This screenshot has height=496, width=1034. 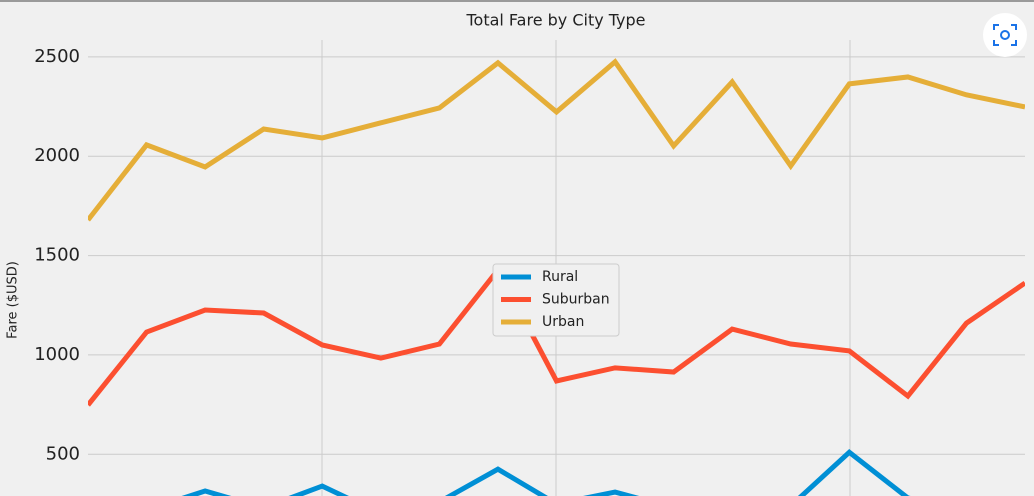 What do you see at coordinates (563, 322) in the screenshot?
I see `legend-label: Urban` at bounding box center [563, 322].